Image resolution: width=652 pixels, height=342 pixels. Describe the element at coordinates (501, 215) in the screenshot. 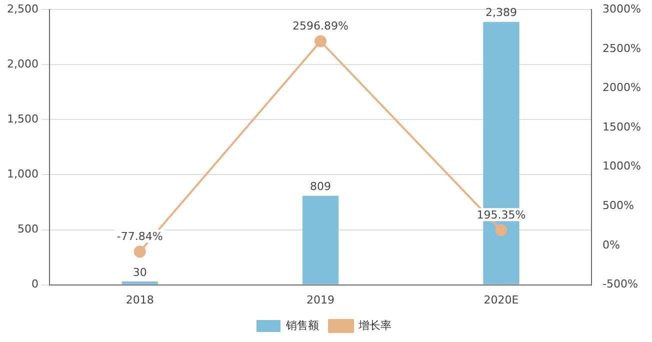

I see `data-label: 195.35%` at that location.